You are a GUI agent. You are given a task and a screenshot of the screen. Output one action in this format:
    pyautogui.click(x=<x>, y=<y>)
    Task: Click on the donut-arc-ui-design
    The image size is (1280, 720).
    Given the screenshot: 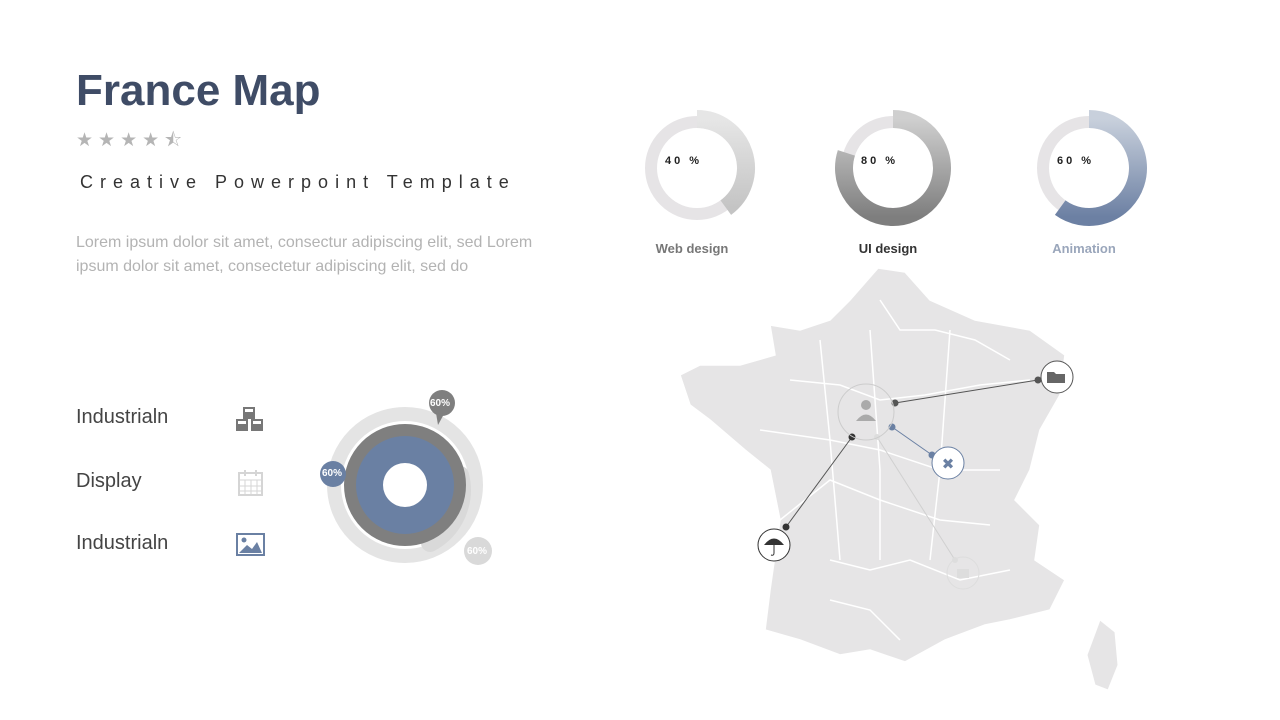 What is the action you would take?
    pyautogui.click(x=893, y=168)
    